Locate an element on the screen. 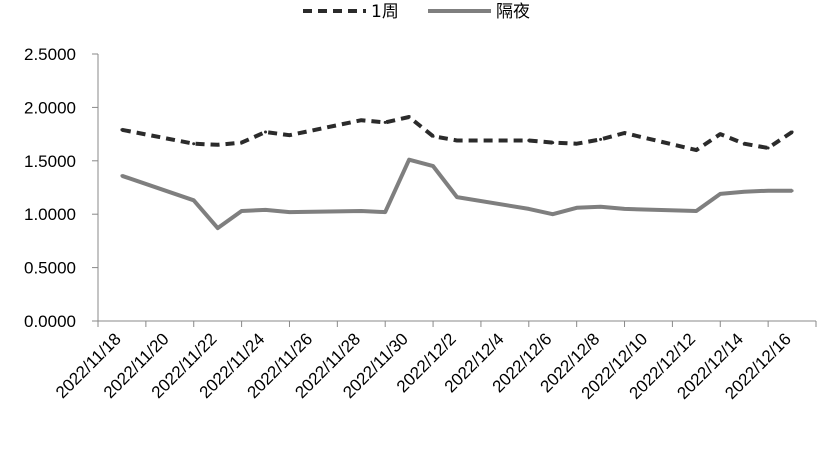 Image resolution: width=832 pixels, height=450 pixels. y-tick-label: 0.0000 is located at coordinates (50, 321).